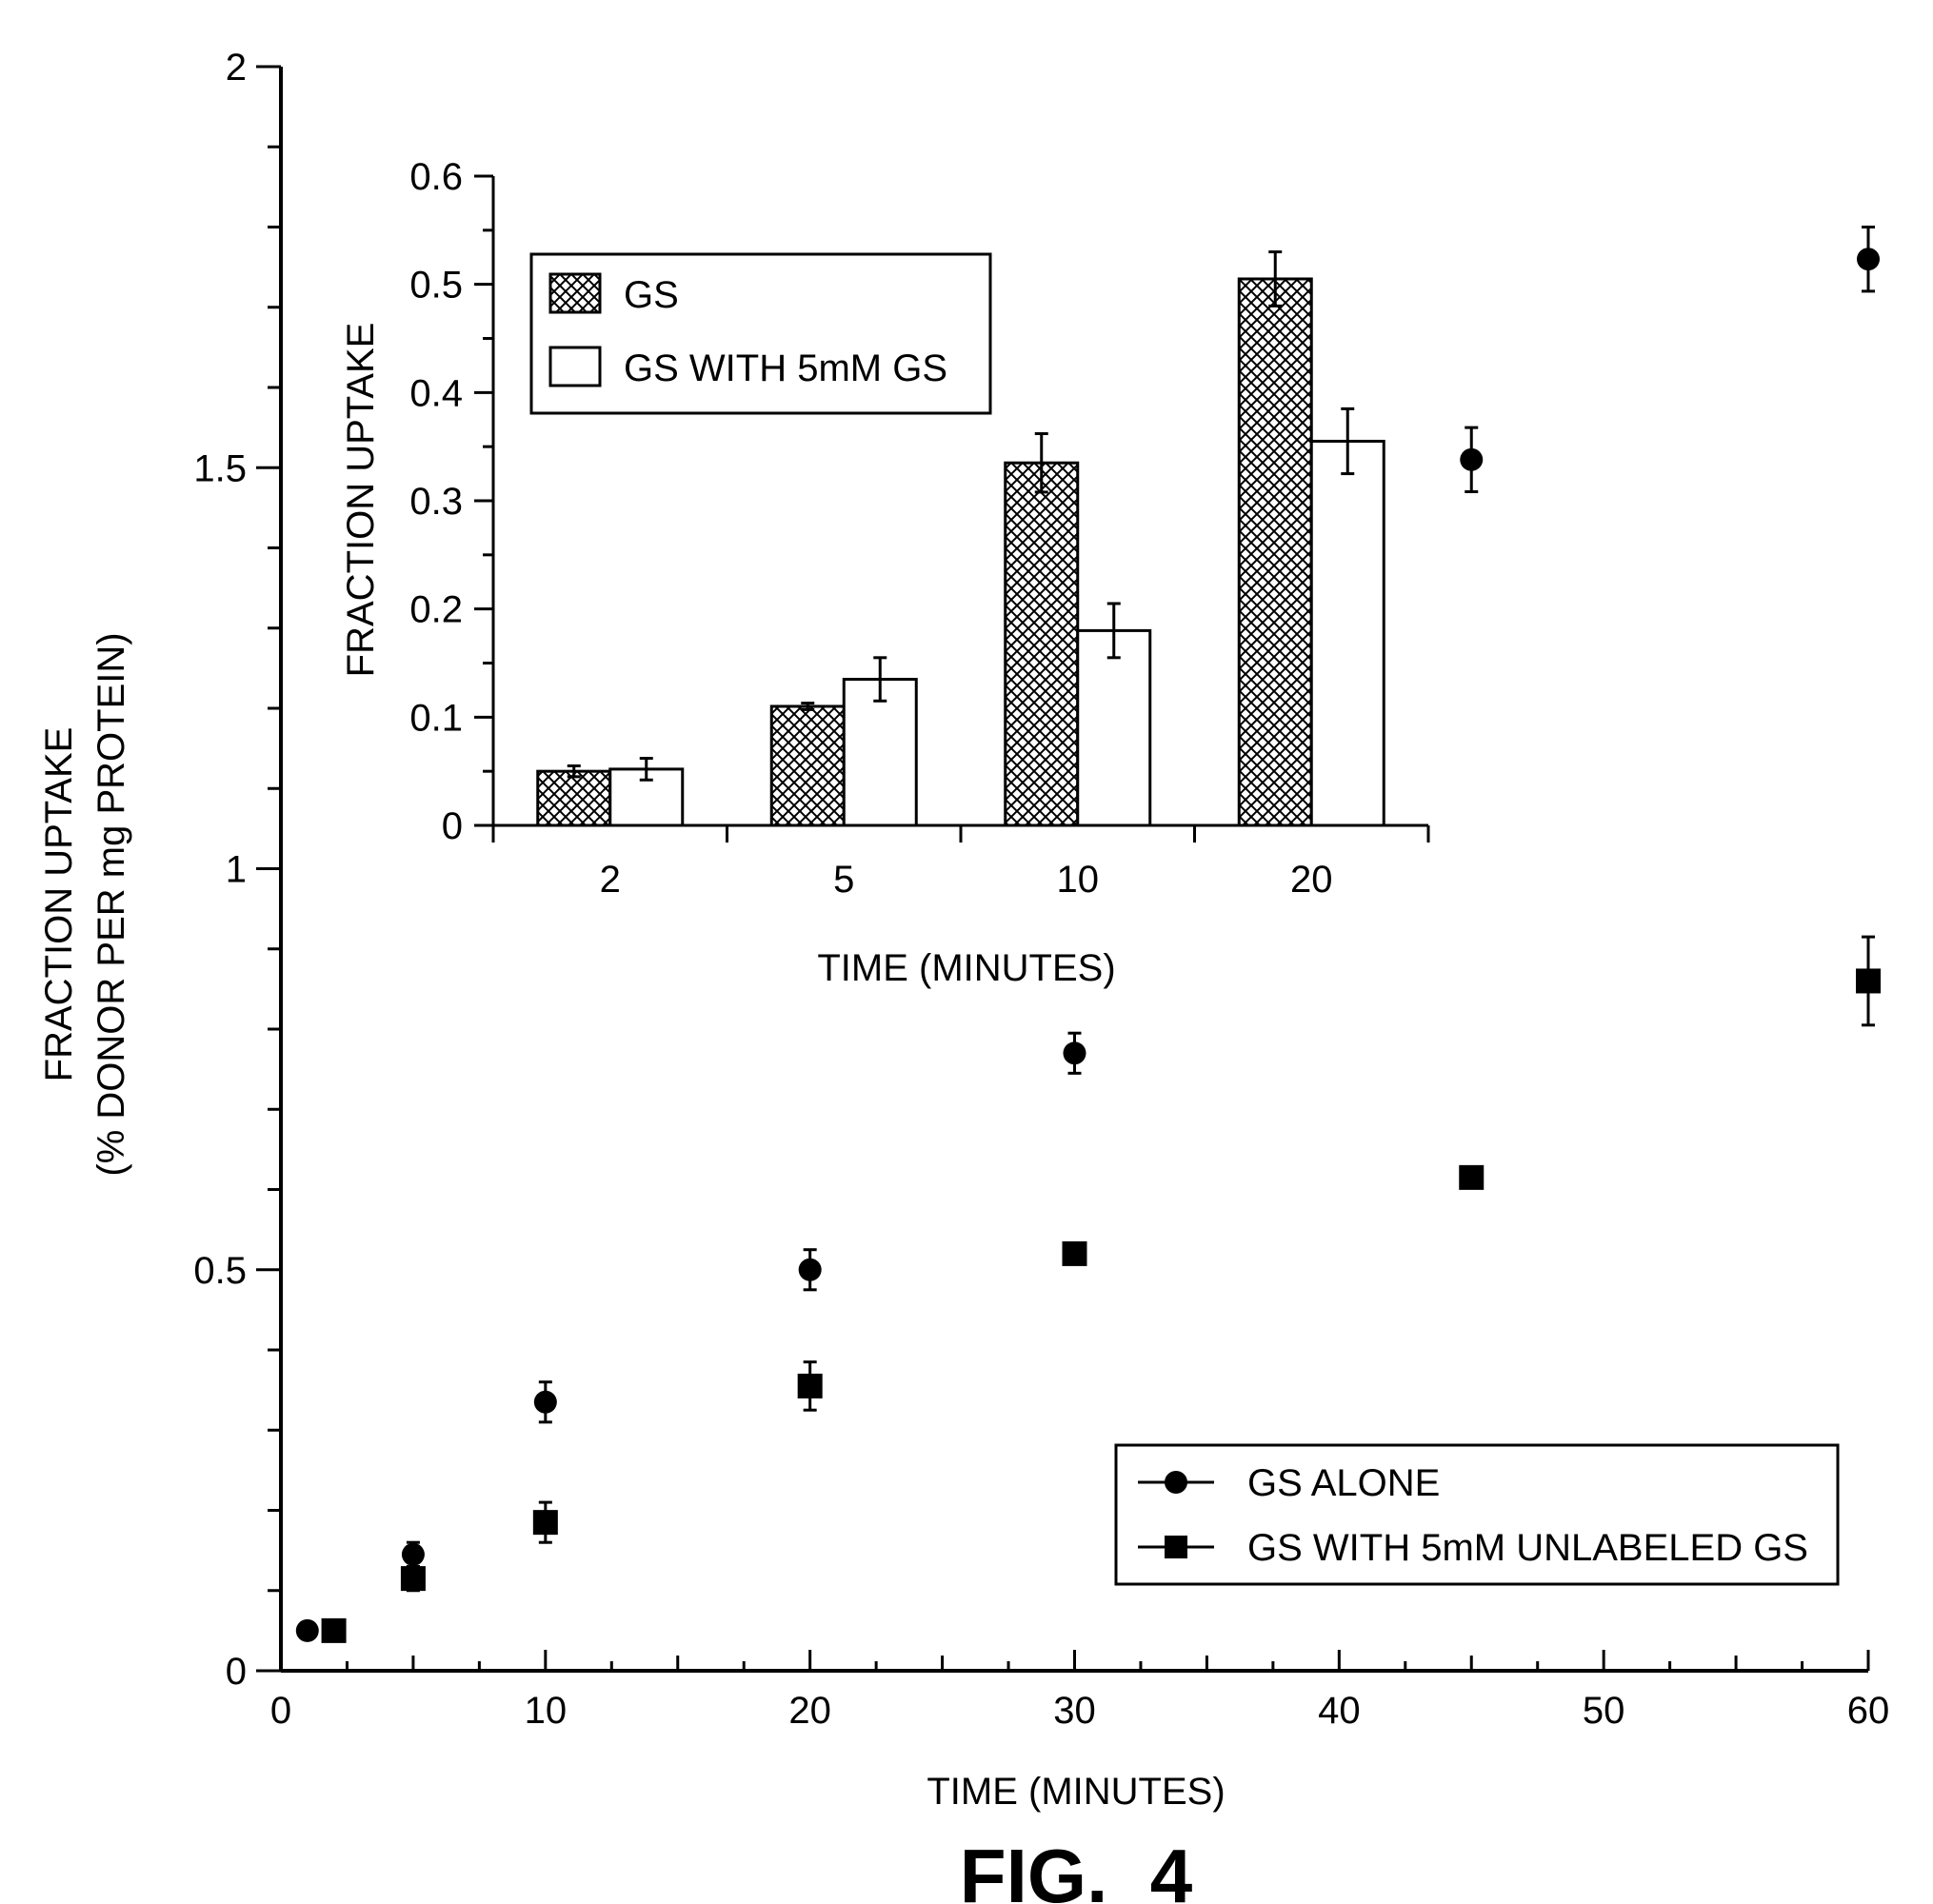  What do you see at coordinates (1074, 1711) in the screenshot?
I see `x-tick-label: 30` at bounding box center [1074, 1711].